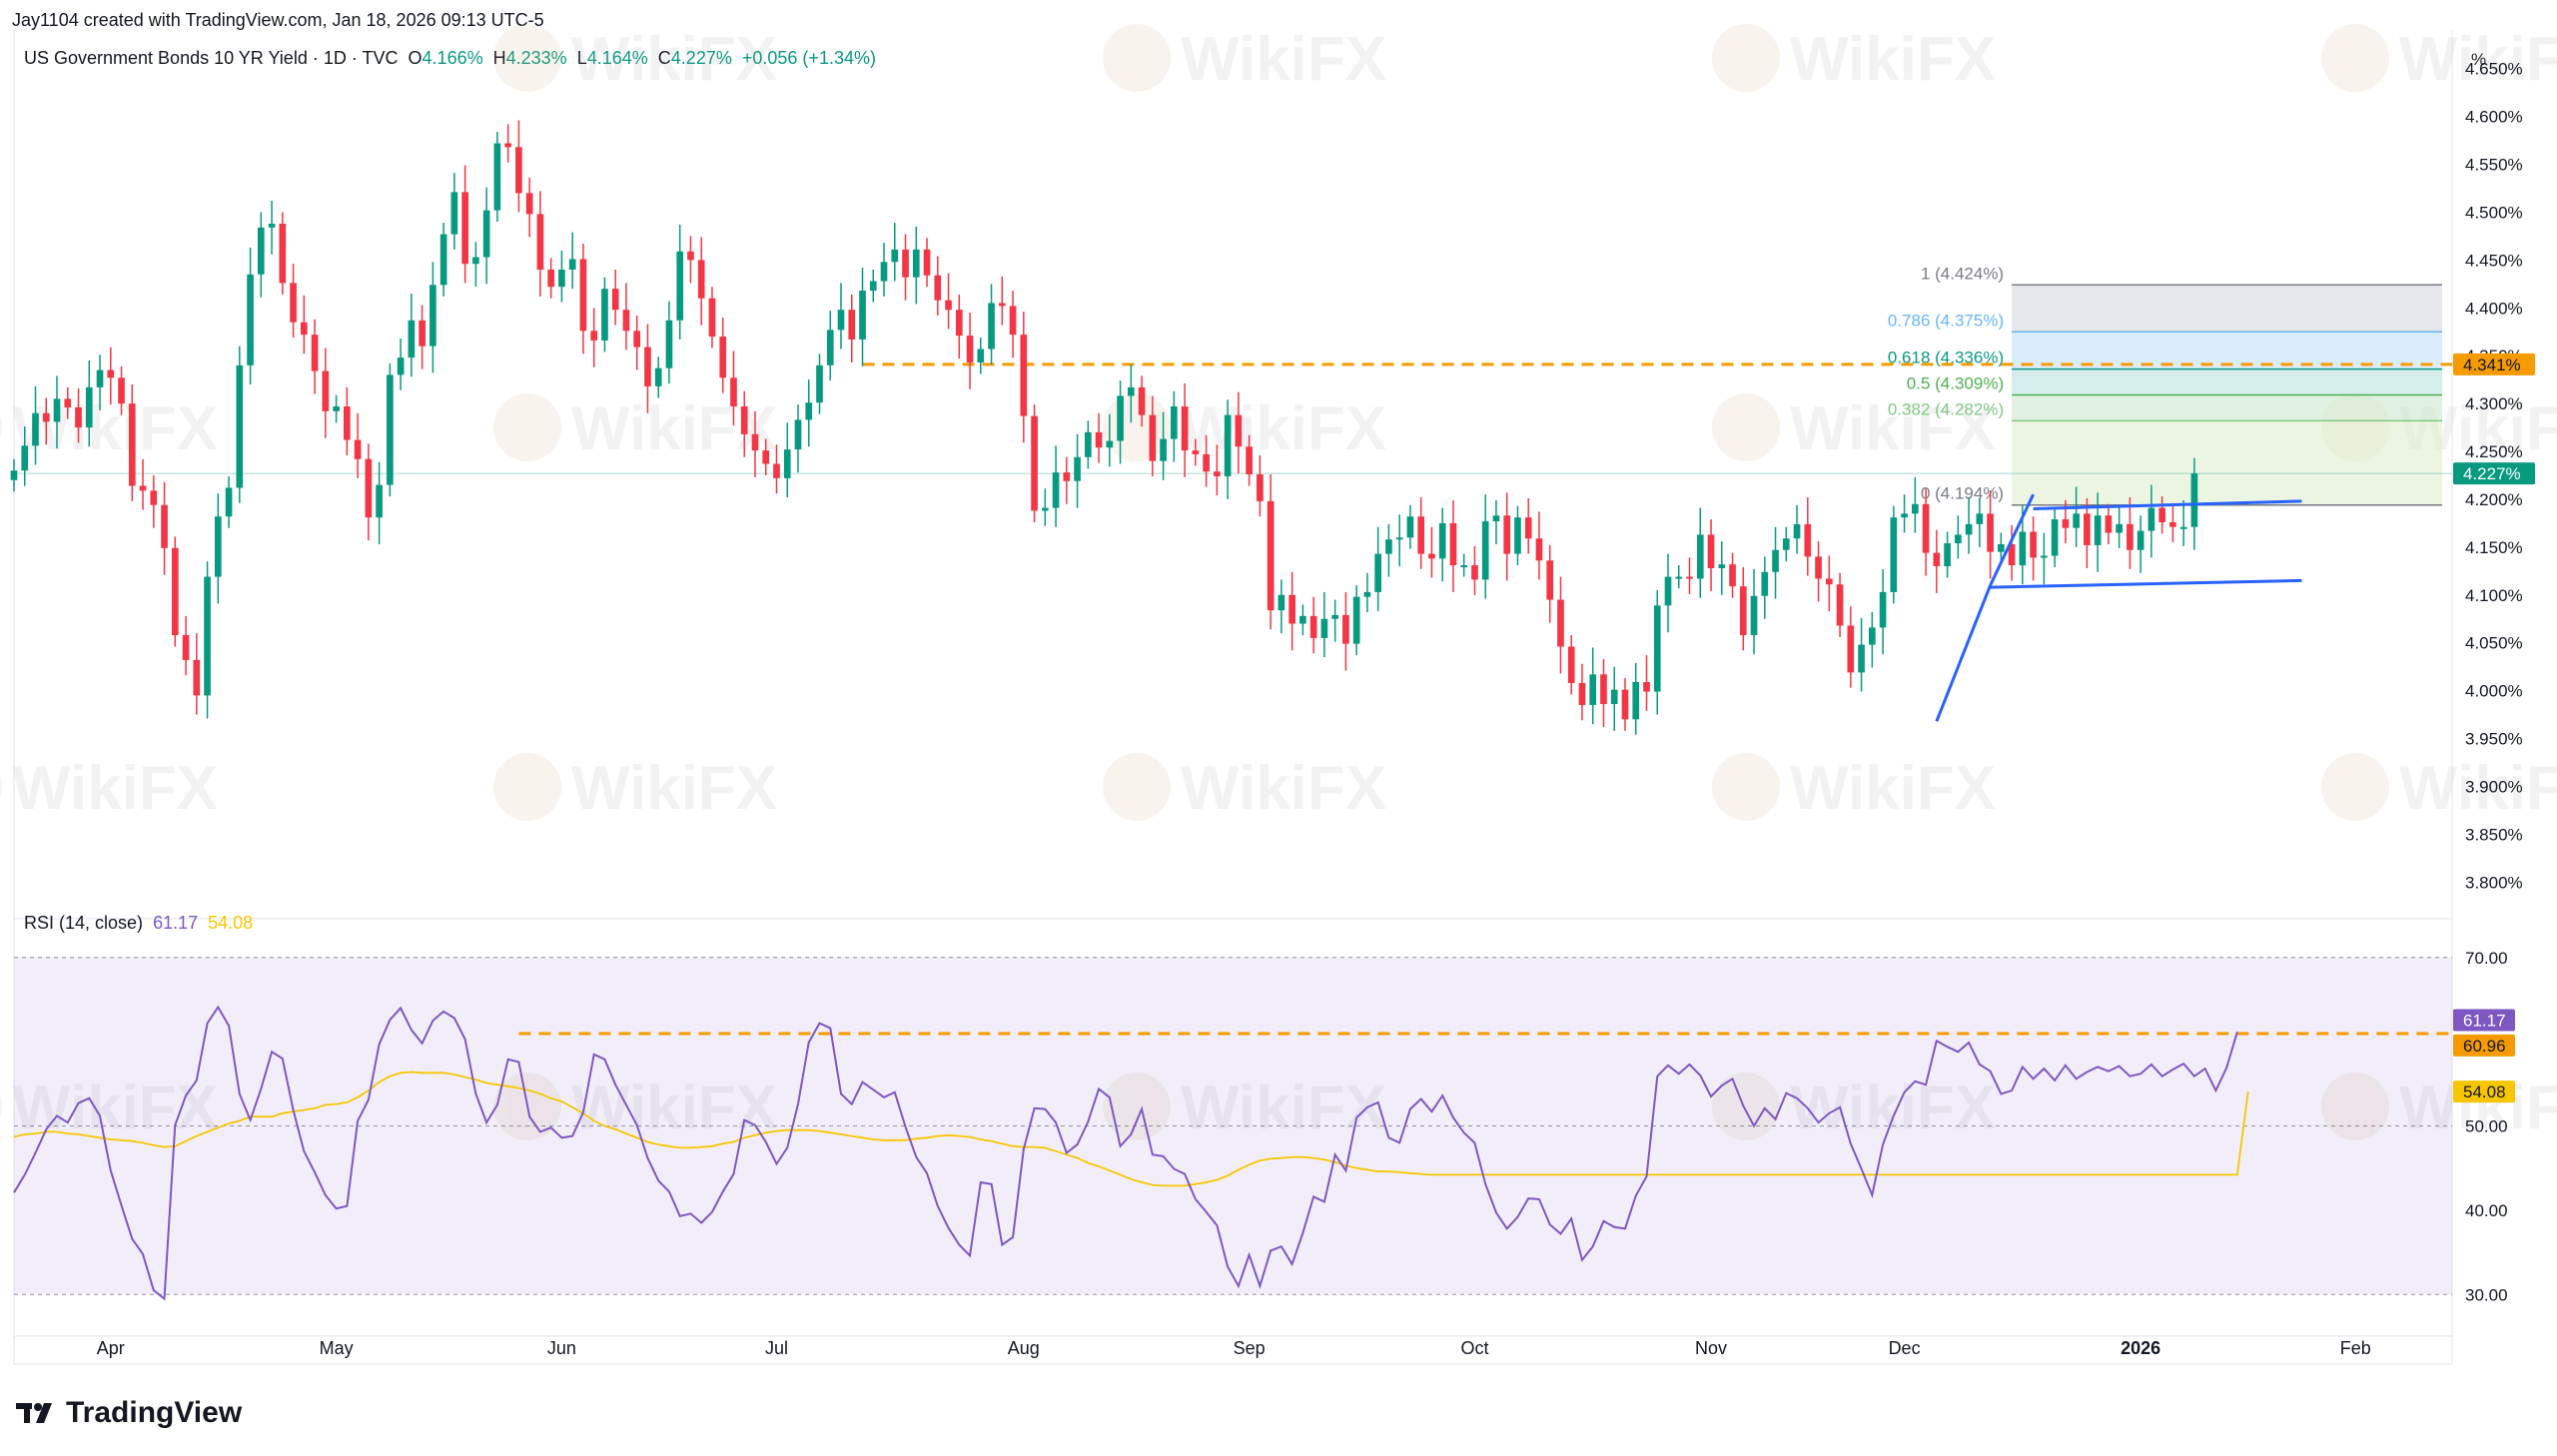 The width and height of the screenshot is (2557, 1456). Describe the element at coordinates (2494, 261) in the screenshot. I see `price-tick-label: 4.450%` at that location.